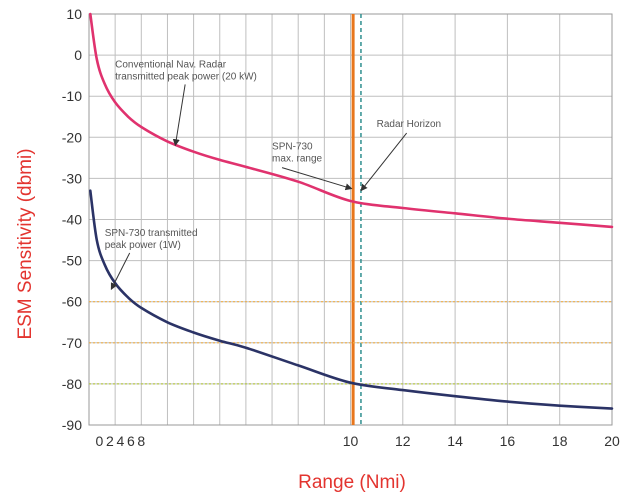 This screenshot has width=630, height=495. Describe the element at coordinates (72, 343) in the screenshot. I see `y-tick-label: -70` at that location.